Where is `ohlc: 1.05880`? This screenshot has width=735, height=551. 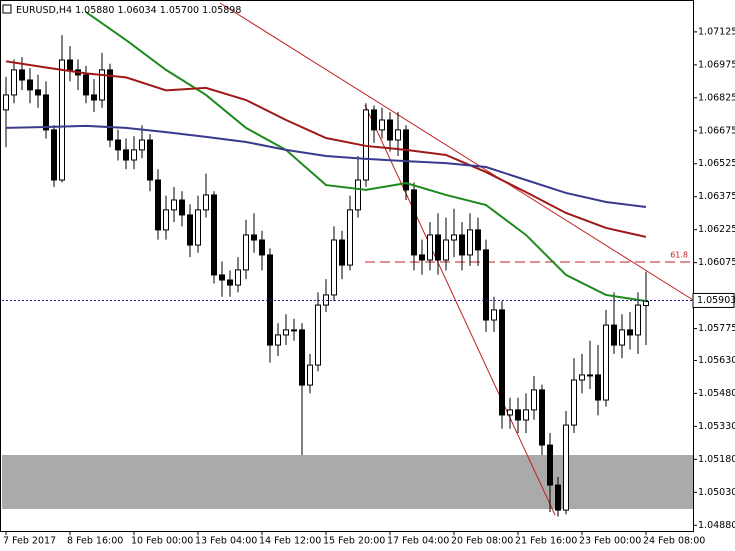 ohlc: 1.05880 is located at coordinates (94, 10).